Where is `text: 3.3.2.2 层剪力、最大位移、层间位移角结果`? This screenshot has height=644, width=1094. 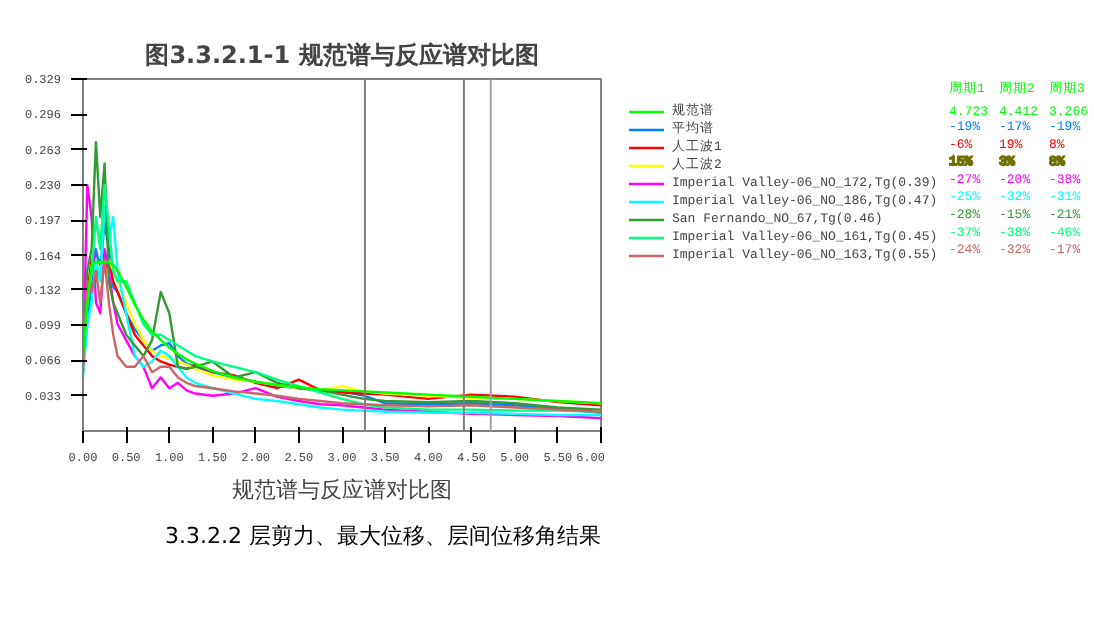 text: 3.3.2.2 层剪力、最大位移、层间位移角结果 is located at coordinates (383, 536).